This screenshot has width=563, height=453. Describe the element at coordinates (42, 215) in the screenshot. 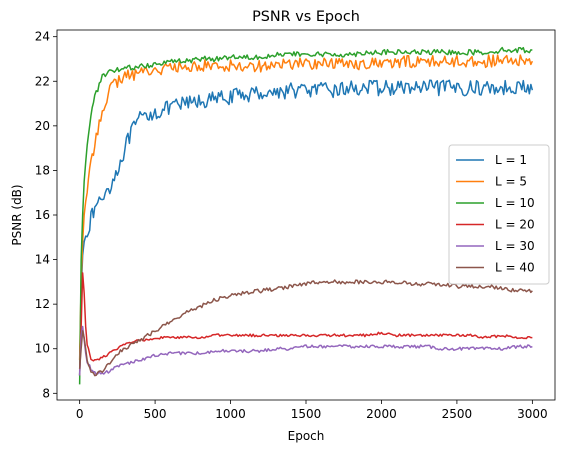

I see `y-tick-label: 16` at that location.